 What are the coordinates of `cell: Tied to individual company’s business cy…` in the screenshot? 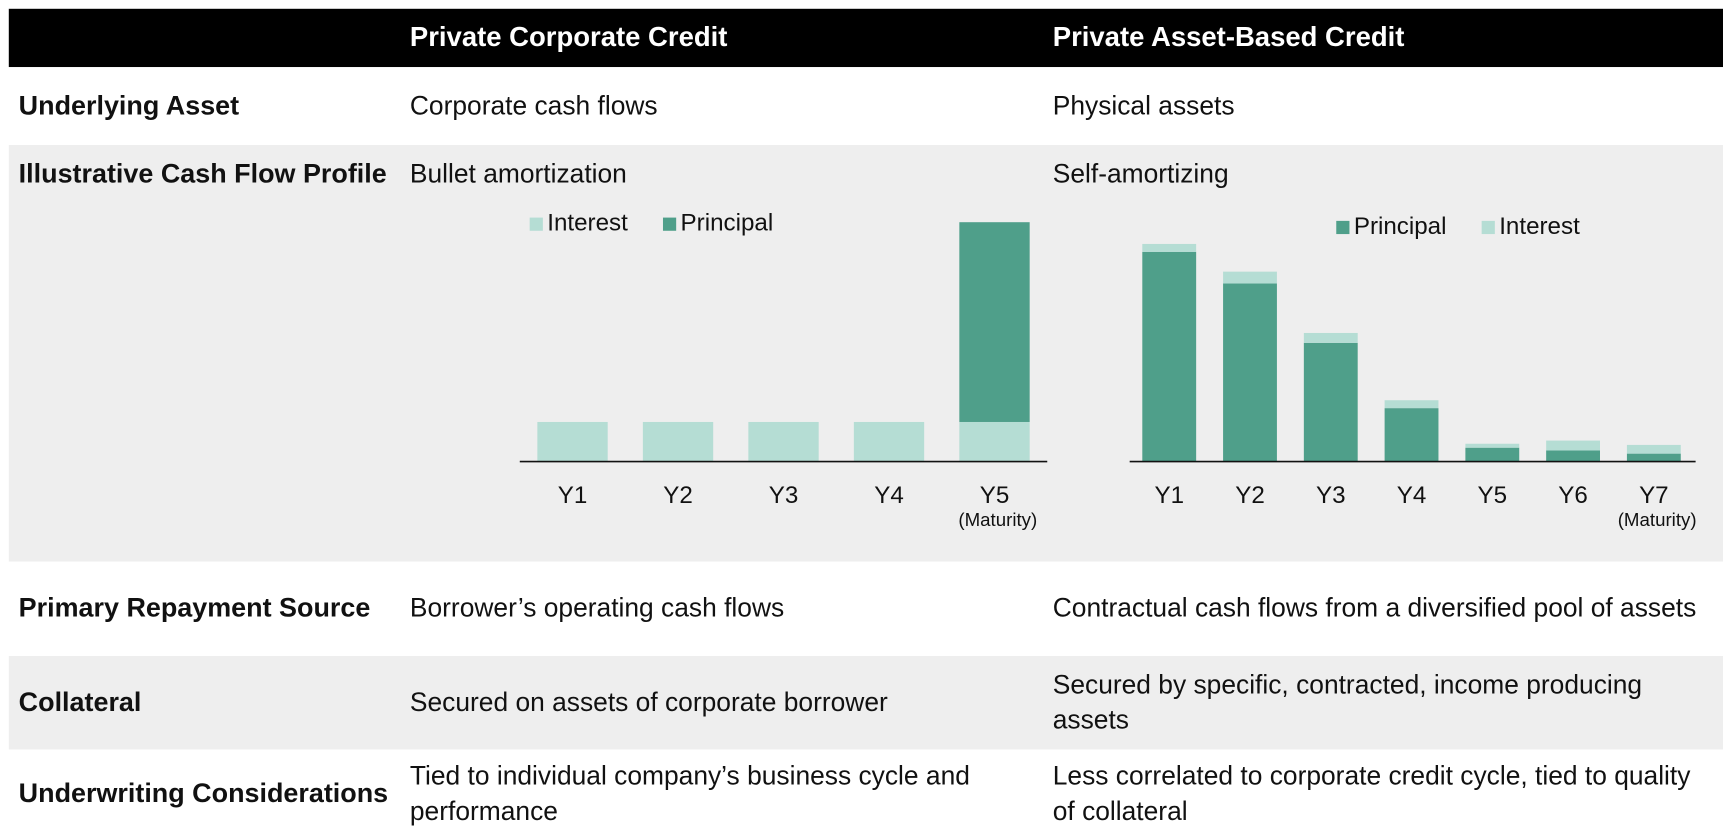 It's located at (689, 793).